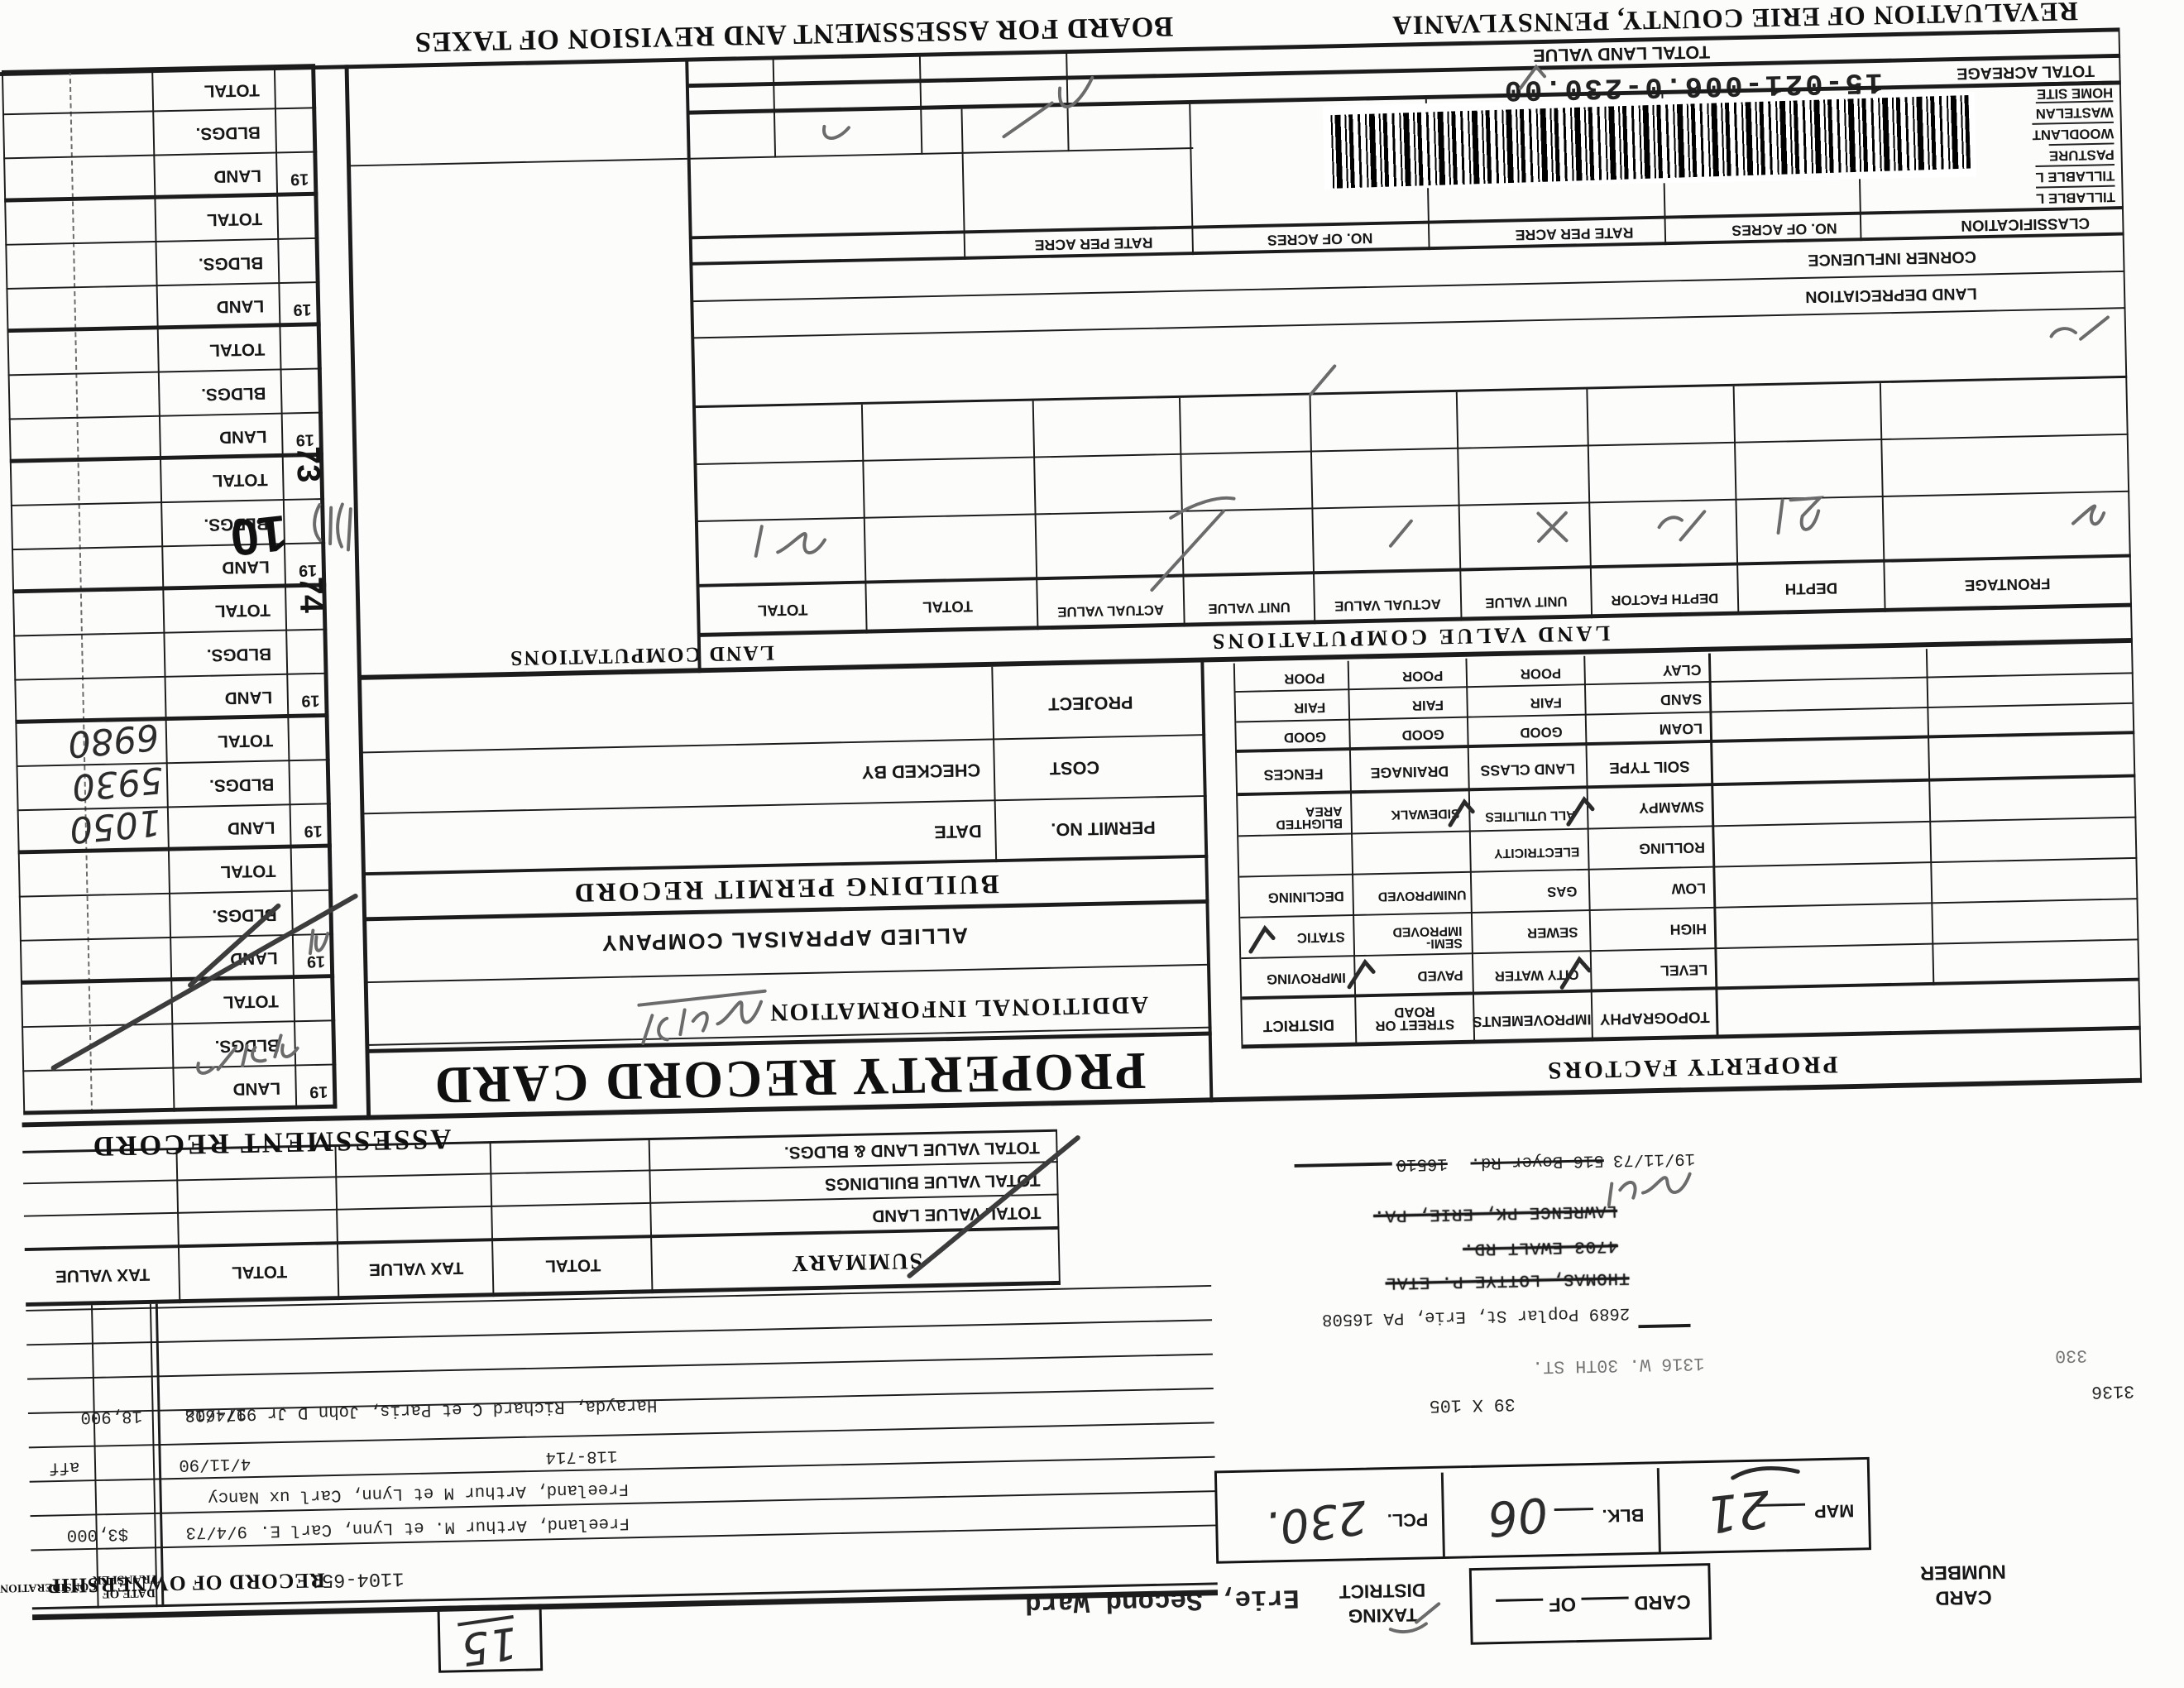 This screenshot has height=1688, width=2184. I want to click on boyer-line-script, so click(1649, 1189).